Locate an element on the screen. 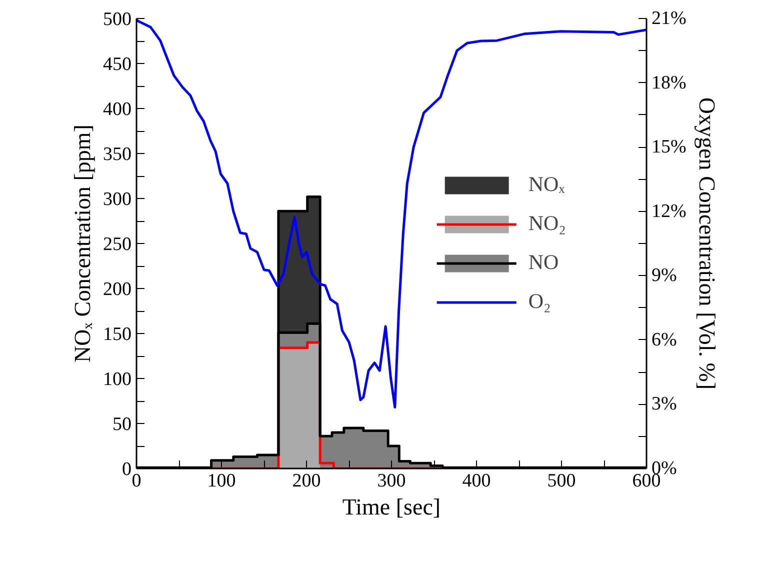 The image size is (778, 577). legend-label: NO₂ is located at coordinates (547, 223).